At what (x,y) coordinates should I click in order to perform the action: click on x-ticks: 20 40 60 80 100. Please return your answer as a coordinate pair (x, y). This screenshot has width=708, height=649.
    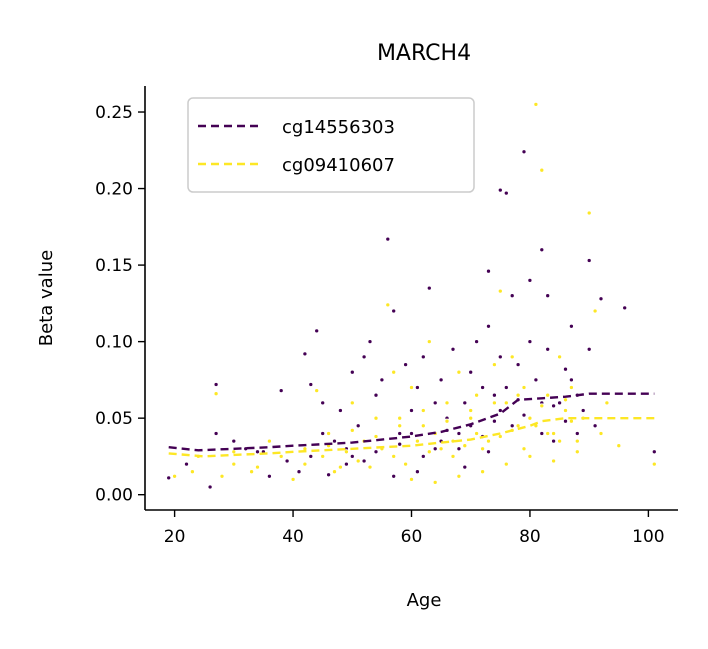
    Looking at the image, I should click on (414, 528).